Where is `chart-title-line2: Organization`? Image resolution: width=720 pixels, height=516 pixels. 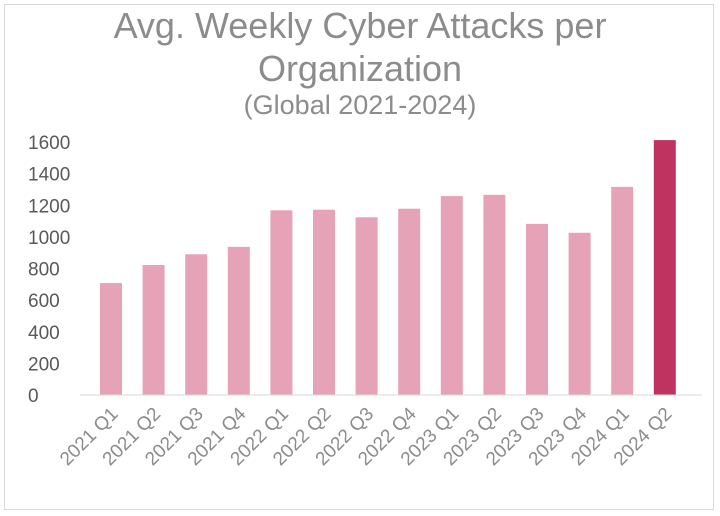 chart-title-line2: Organization is located at coordinates (360, 68).